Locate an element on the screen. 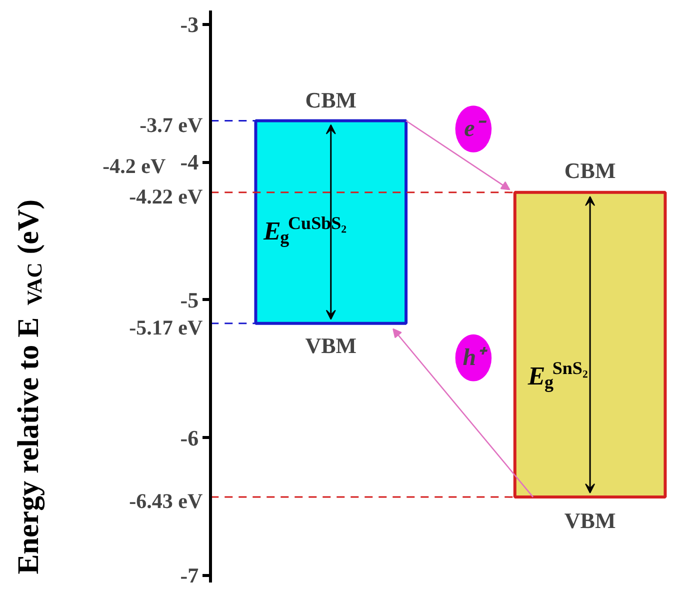  y-tick-label: -6 is located at coordinates (189, 437).